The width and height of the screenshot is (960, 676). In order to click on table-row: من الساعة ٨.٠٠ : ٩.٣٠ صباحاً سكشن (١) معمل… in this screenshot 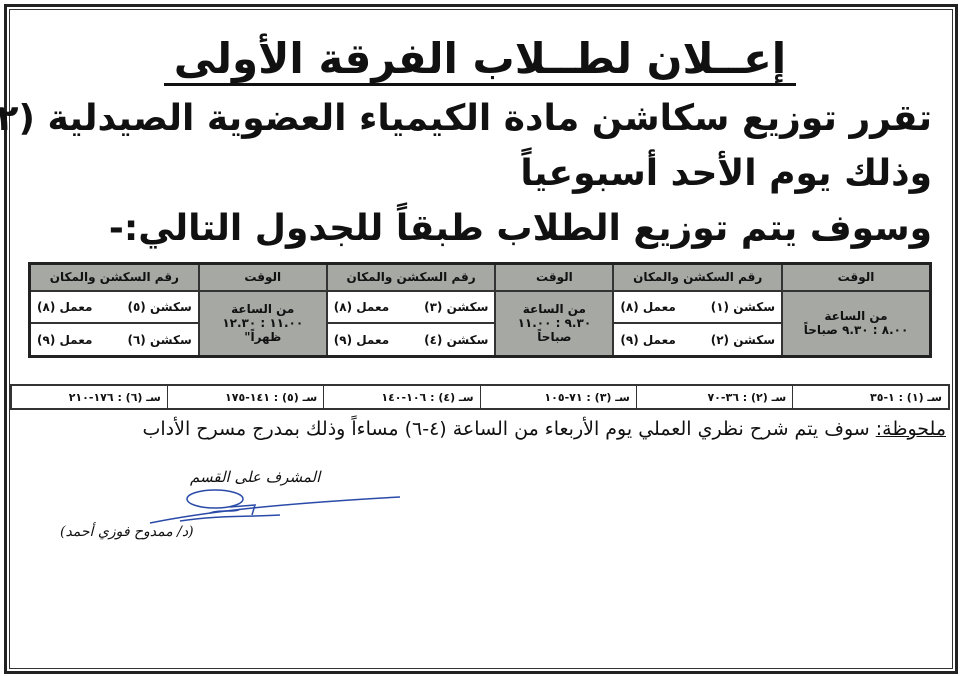, I will do `click(480, 323)`.